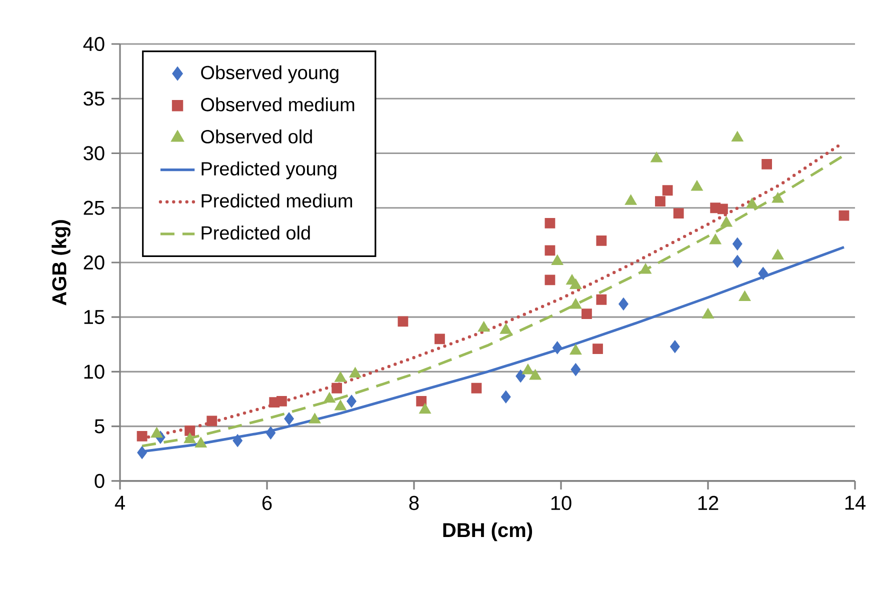 This screenshot has height=593, width=890. What do you see at coordinates (94, 371) in the screenshot?
I see `y-tick-label: 10` at bounding box center [94, 371].